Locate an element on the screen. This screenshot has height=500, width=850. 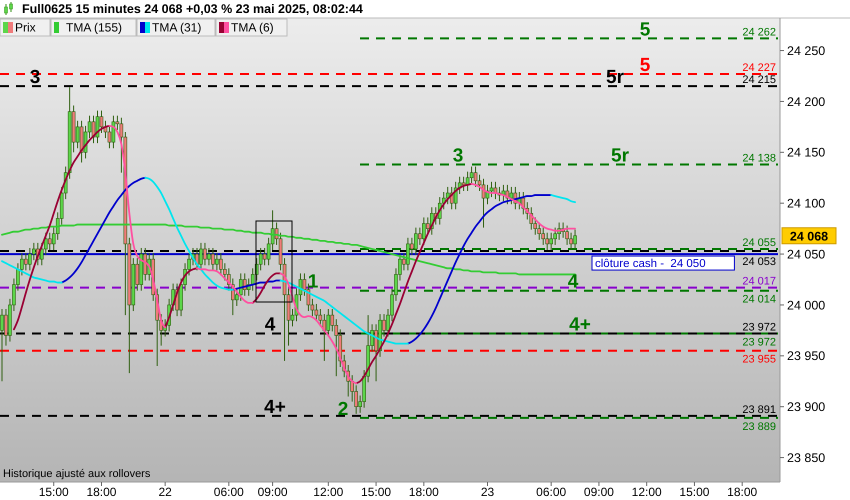
annotation: 3 is located at coordinates (458, 156).